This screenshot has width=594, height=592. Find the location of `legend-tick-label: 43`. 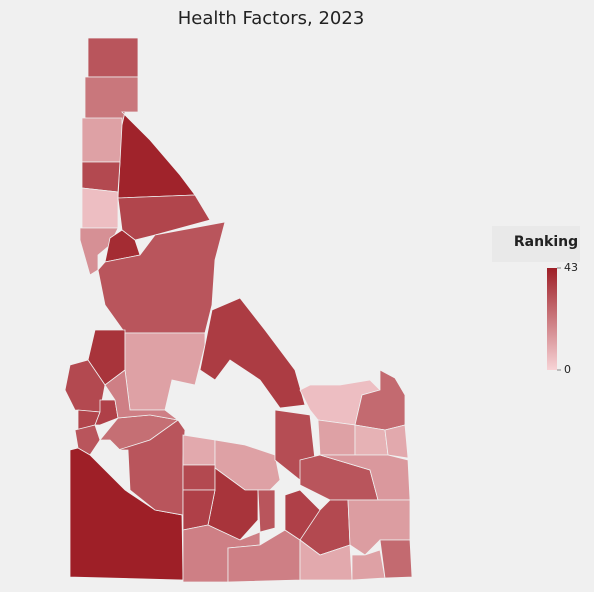

legend-tick-label: 43 is located at coordinates (571, 267).